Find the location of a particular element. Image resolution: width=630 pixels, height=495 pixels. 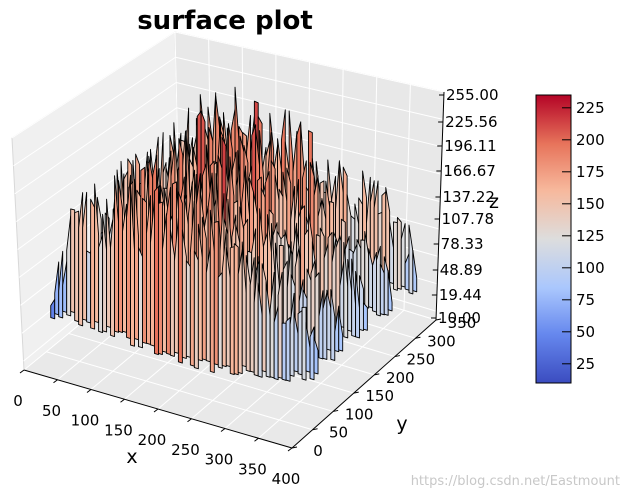

y-axis-label: y is located at coordinates (401, 424).